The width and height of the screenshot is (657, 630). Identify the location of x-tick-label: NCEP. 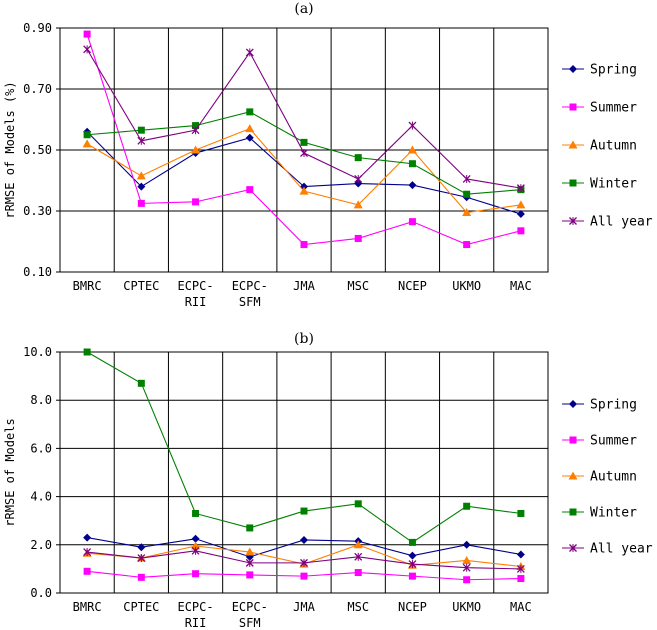
(412, 607).